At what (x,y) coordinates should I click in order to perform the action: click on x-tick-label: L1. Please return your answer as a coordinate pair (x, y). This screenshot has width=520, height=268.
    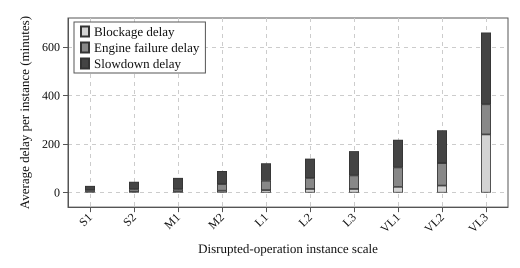
    Looking at the image, I should click on (261, 220).